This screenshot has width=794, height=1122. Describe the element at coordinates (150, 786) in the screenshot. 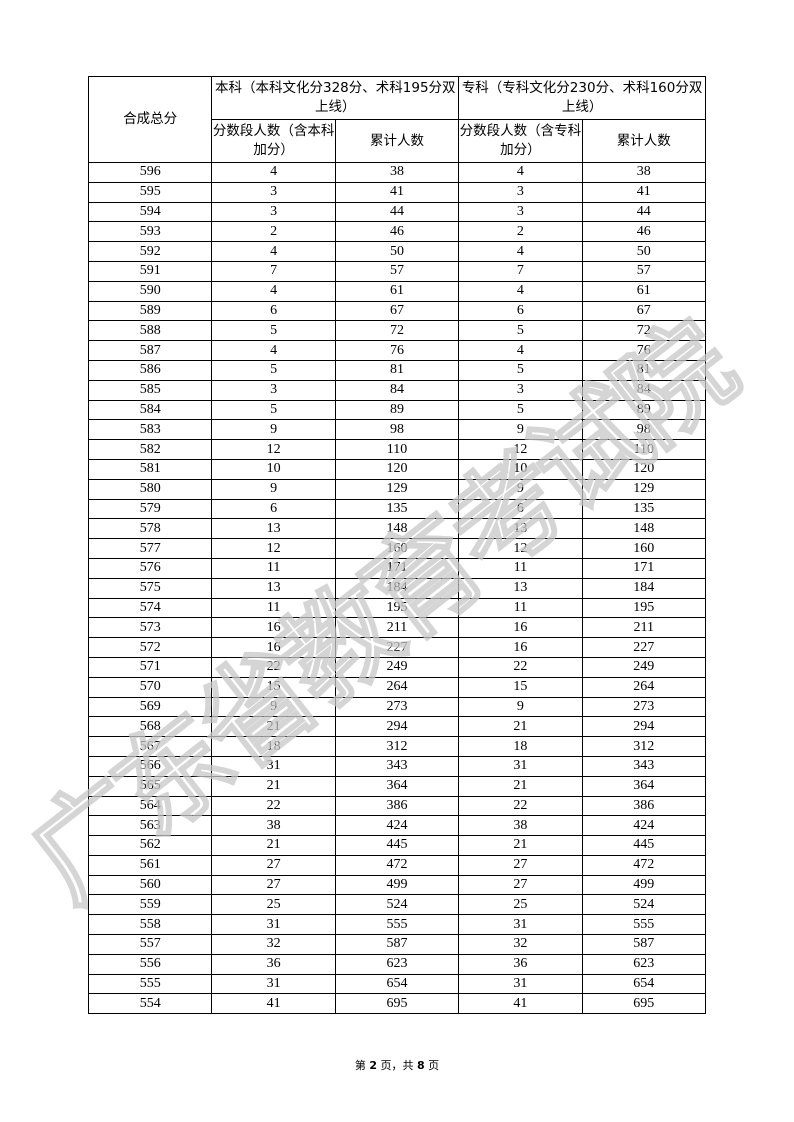

I see `cell-total-score: 565` at that location.